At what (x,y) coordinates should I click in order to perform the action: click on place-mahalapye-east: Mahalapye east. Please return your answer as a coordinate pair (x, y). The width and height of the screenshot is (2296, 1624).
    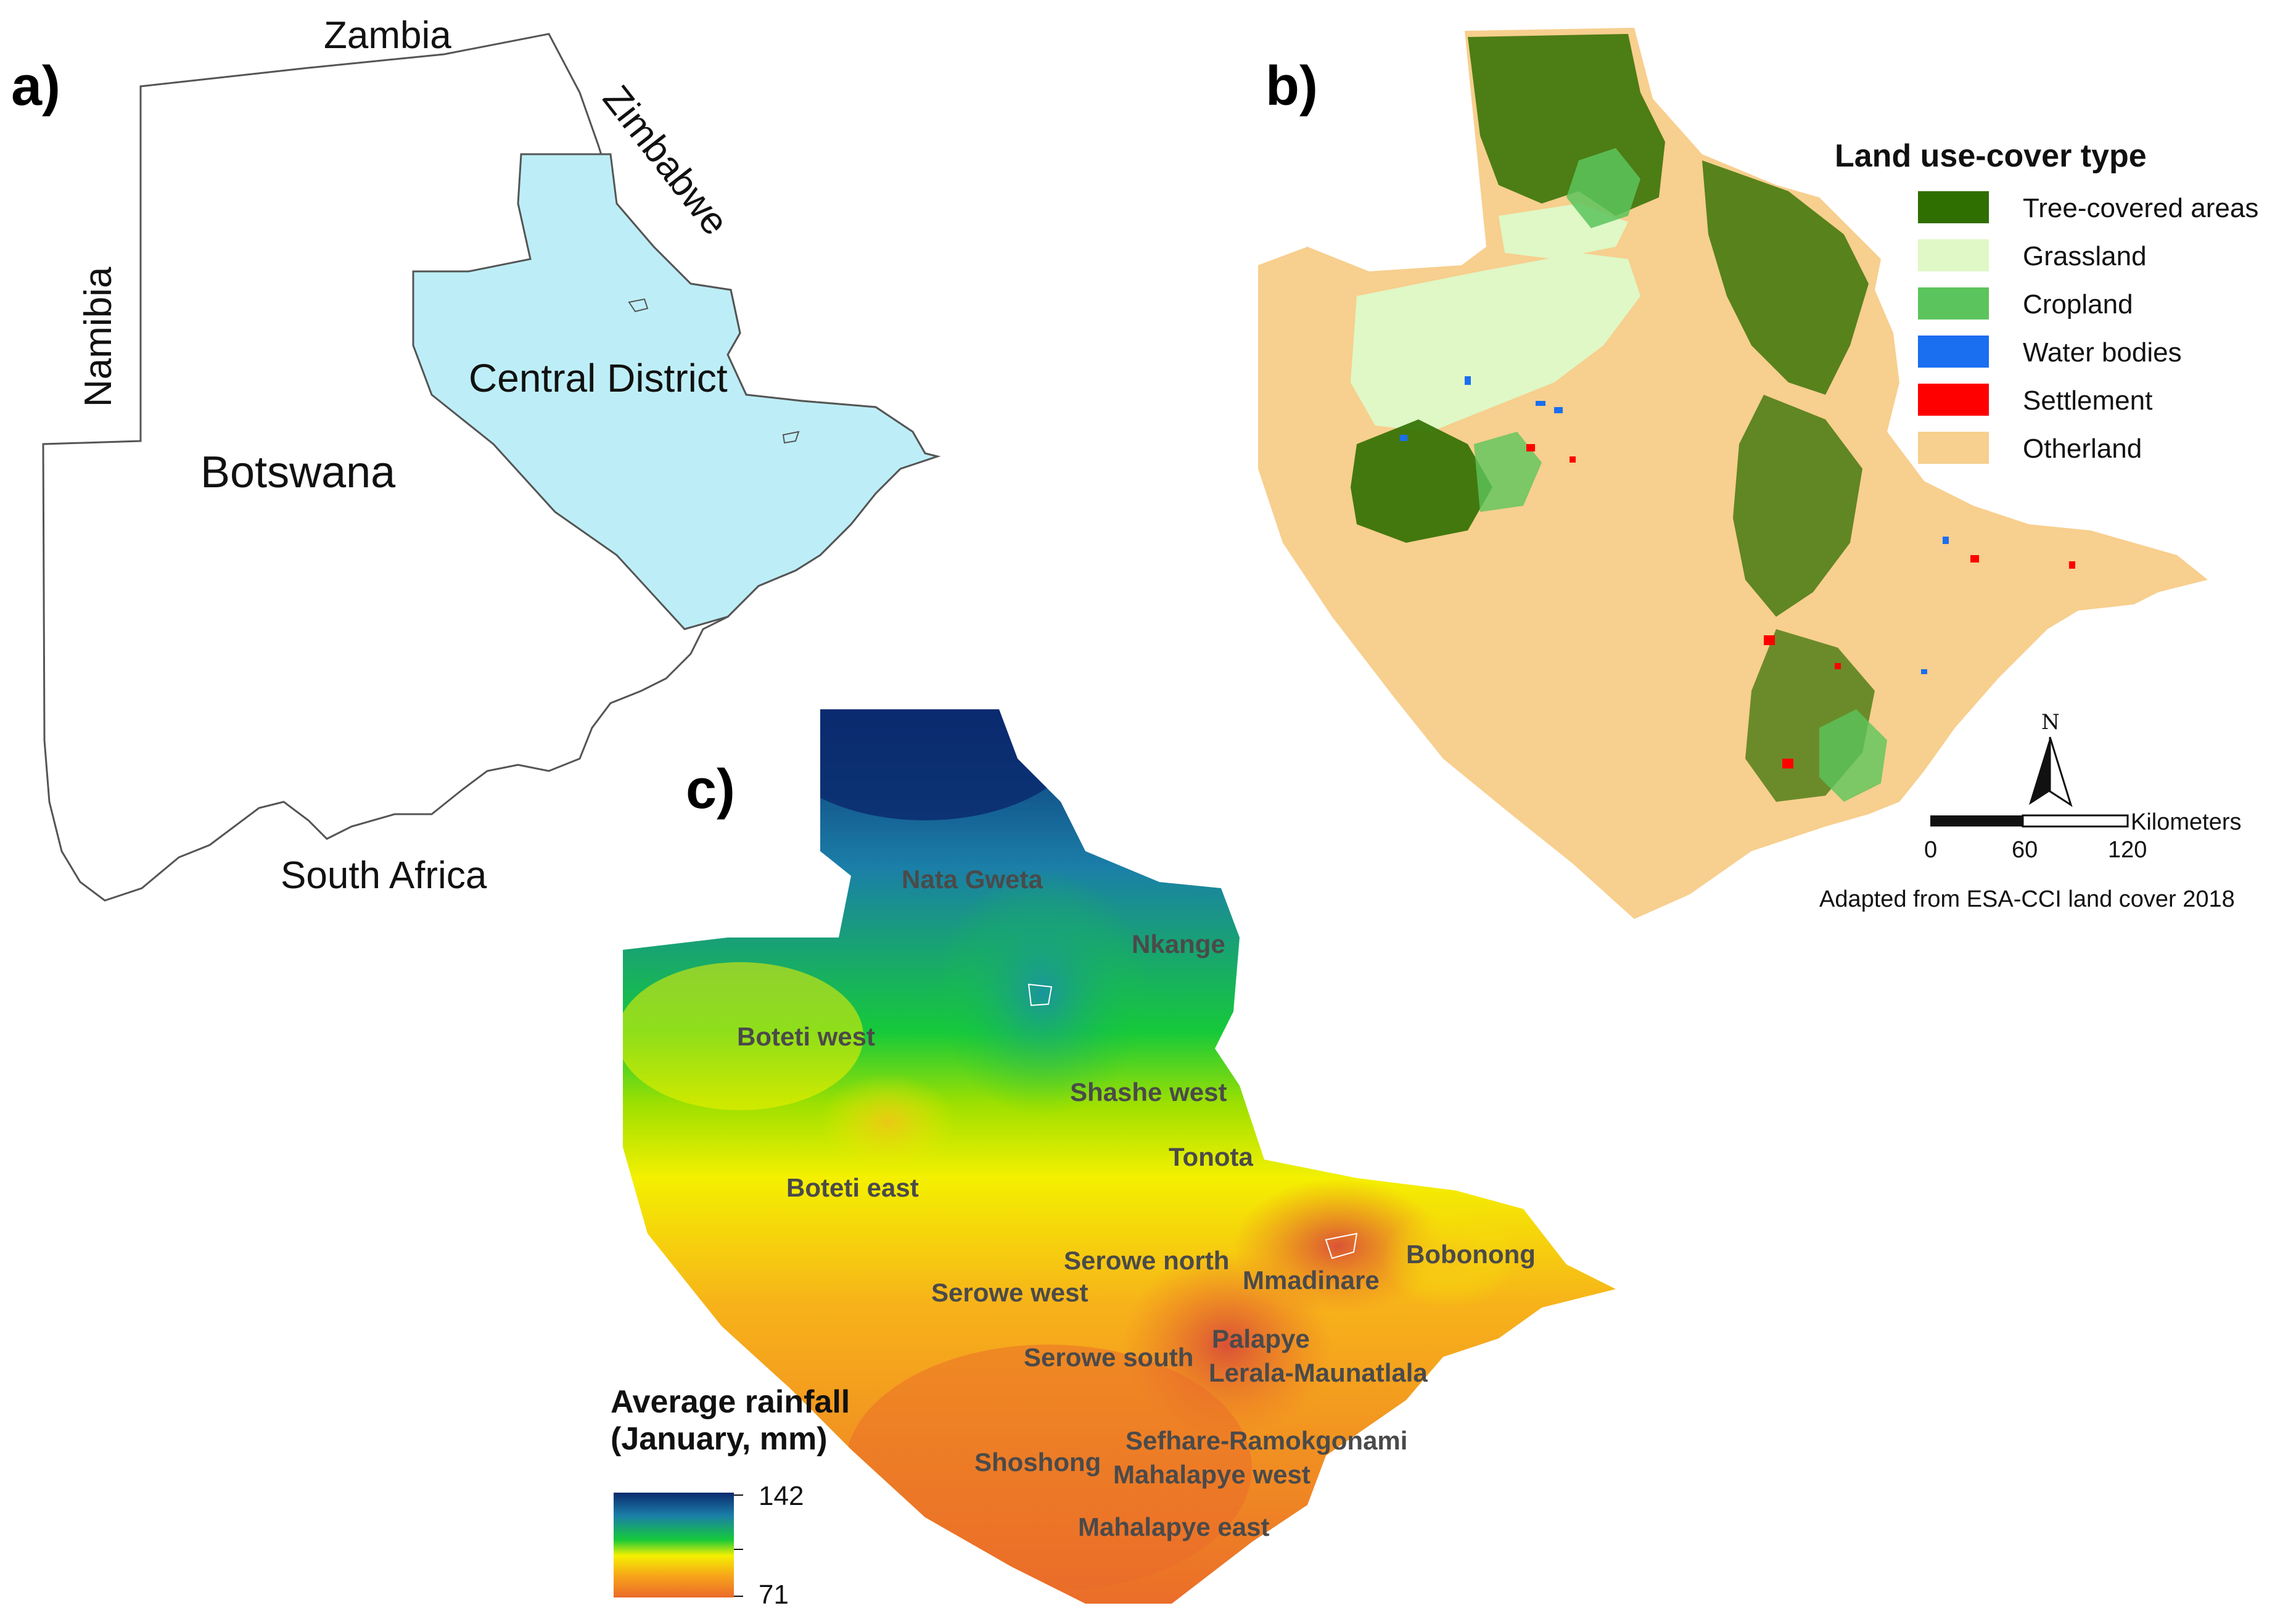
    Looking at the image, I should click on (1174, 1526).